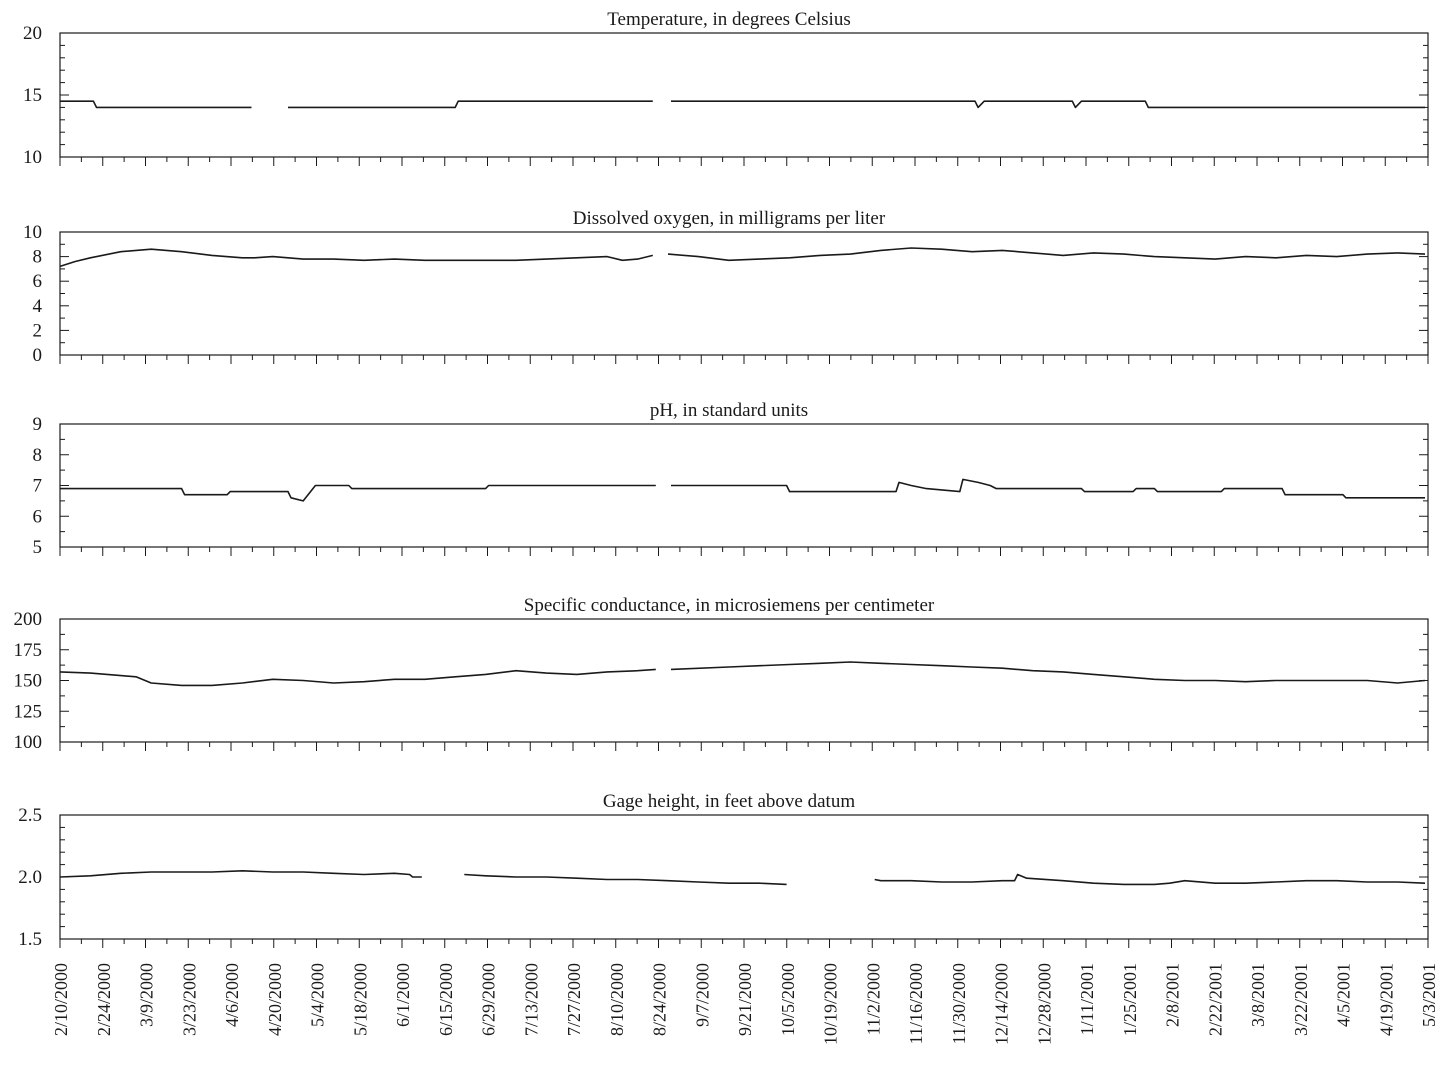  I want to click on x-tick-label: 4/19/2001, so click(1386, 999).